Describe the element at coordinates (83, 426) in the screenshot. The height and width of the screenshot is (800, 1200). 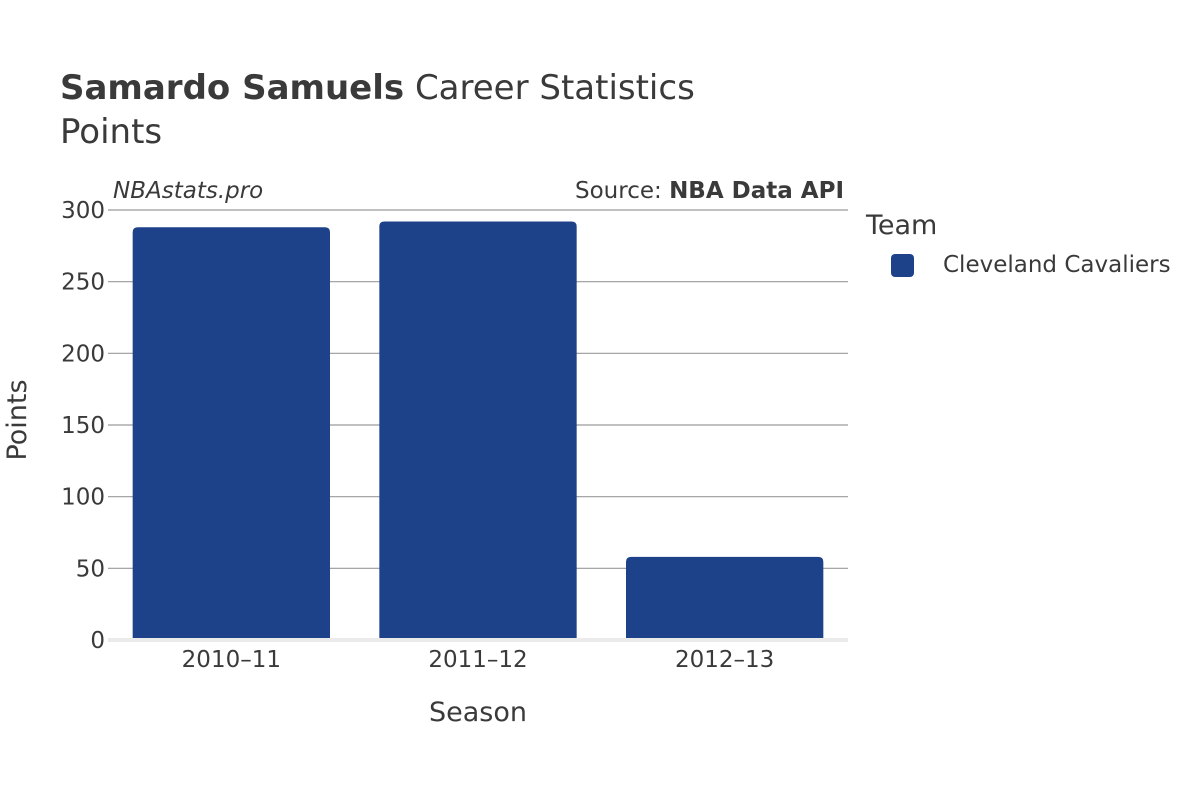
I see `y-tick-label: 150` at that location.